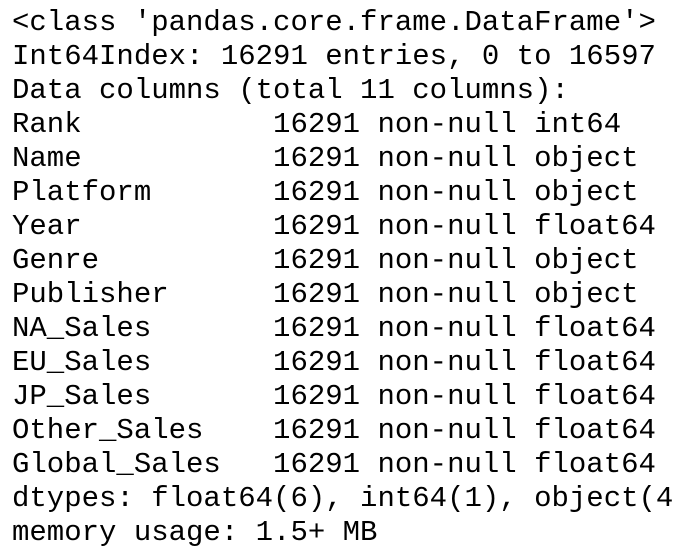  Describe the element at coordinates (334, 396) in the screenshot. I see `column-row-jp-sales: JP_Sales 16291 non-null float64` at that location.